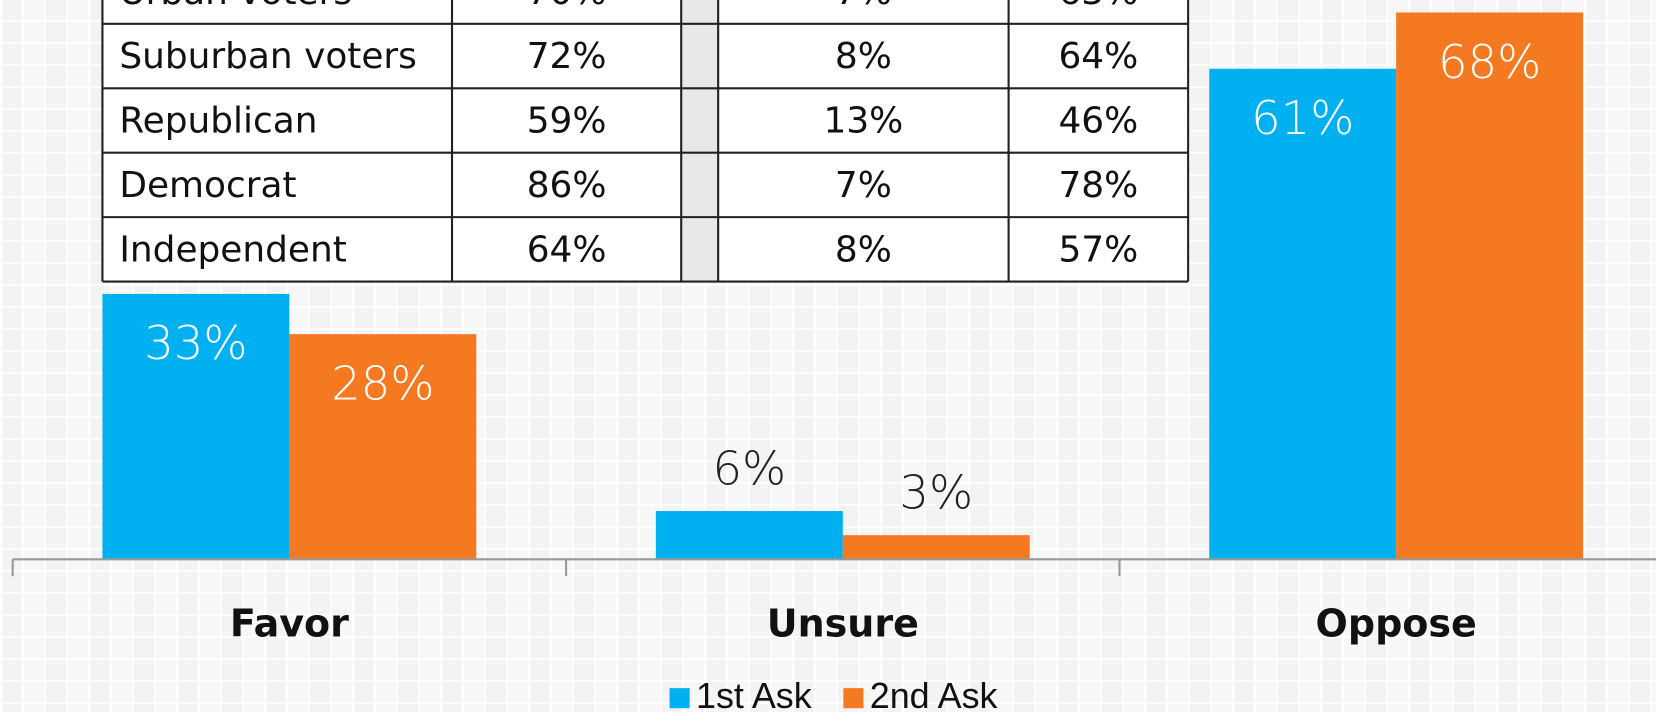  I want to click on table-cell: Urban voters, so click(235, 6).